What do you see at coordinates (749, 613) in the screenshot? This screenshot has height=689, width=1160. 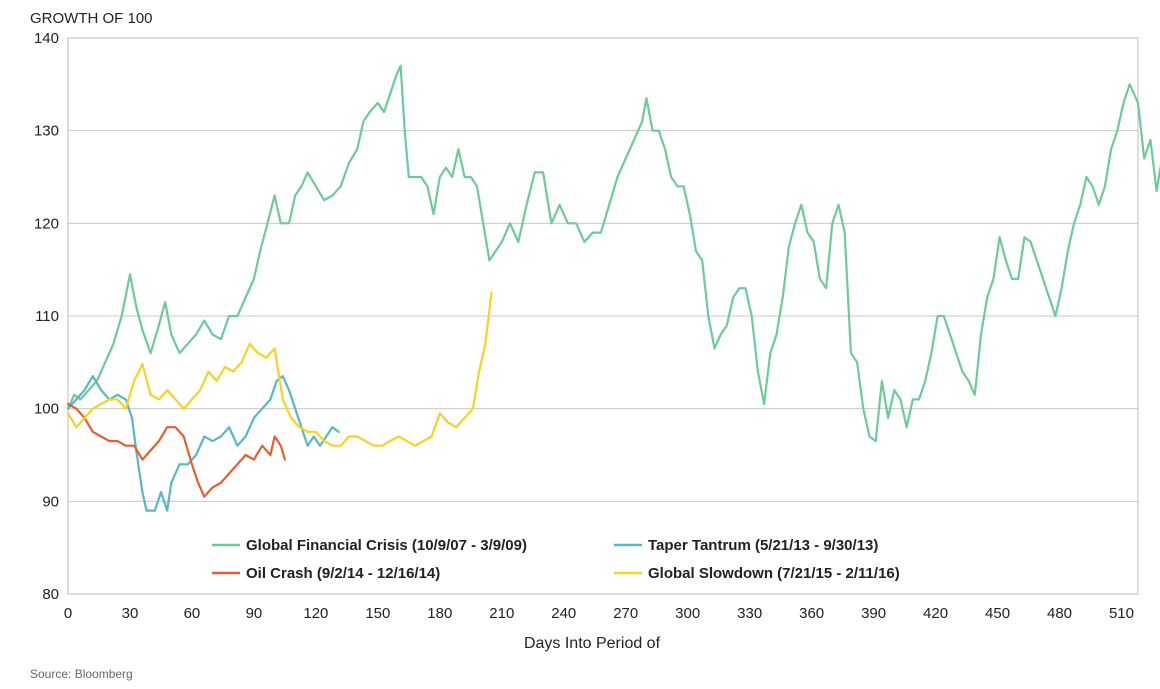 I see `x-tick-label: 330` at bounding box center [749, 613].